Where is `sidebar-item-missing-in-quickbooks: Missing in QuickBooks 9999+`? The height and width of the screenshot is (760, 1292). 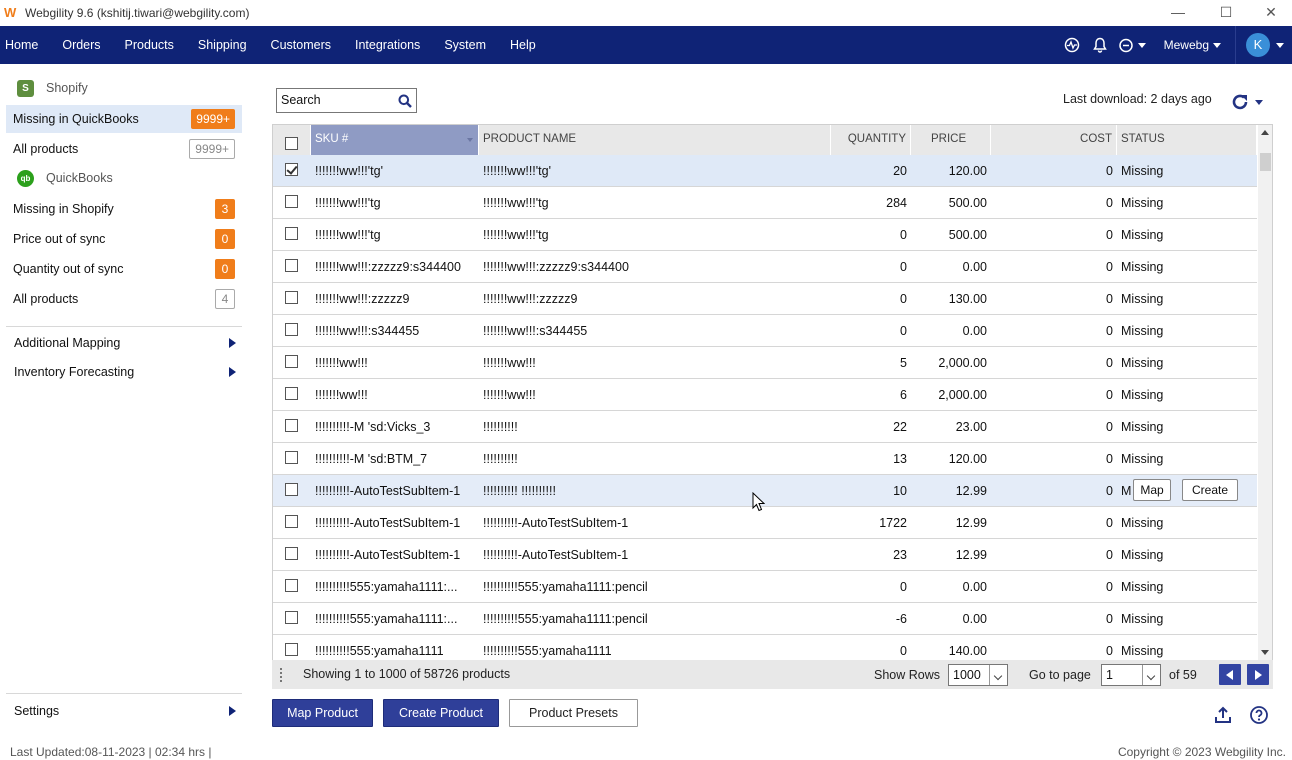 sidebar-item-missing-in-quickbooks: Missing in QuickBooks 9999+ is located at coordinates (124, 119).